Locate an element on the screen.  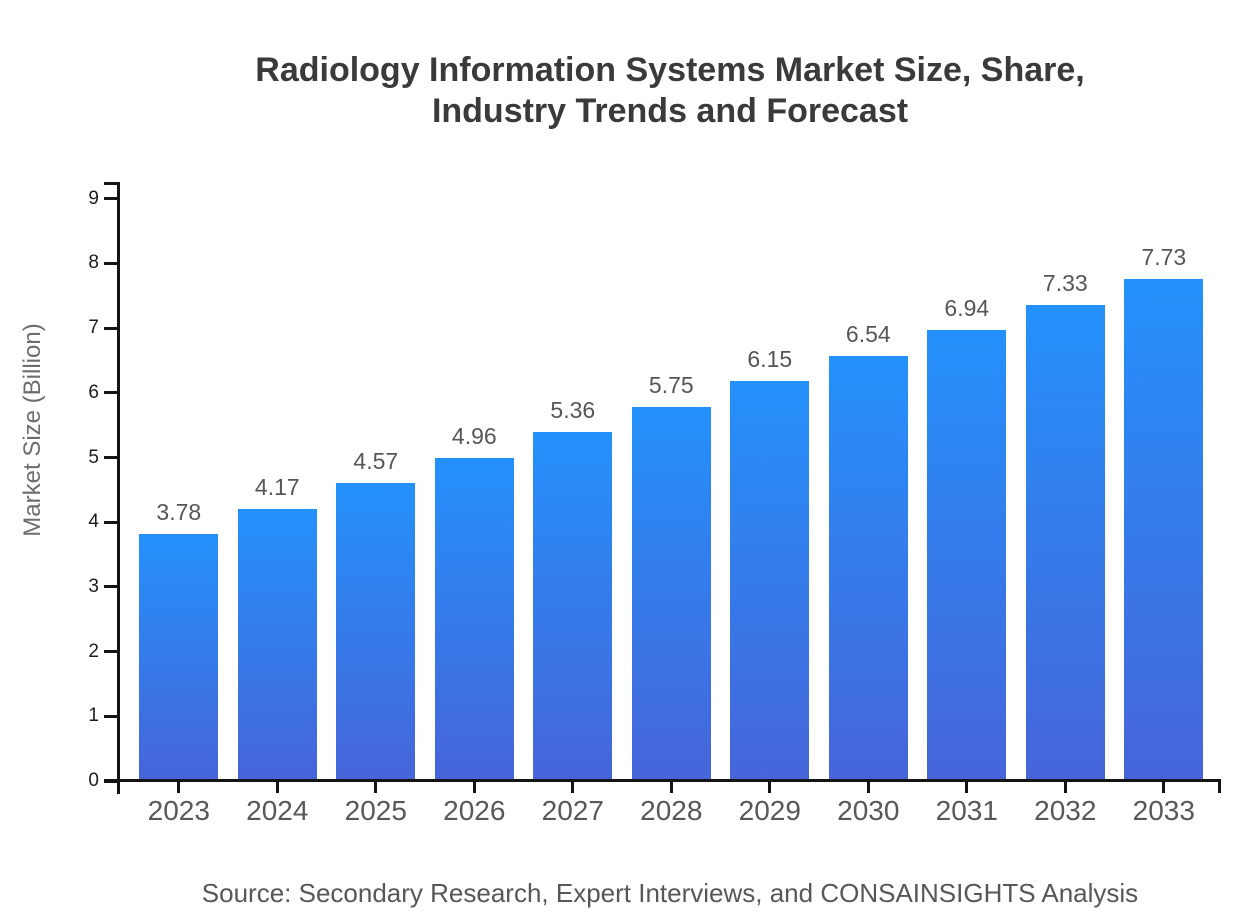
bar-2031 is located at coordinates (967, 554).